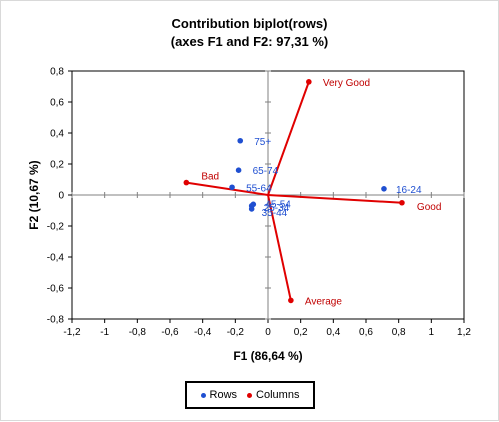 This screenshot has width=499, height=422. I want to click on row-point-label: 65-74, so click(266, 171).